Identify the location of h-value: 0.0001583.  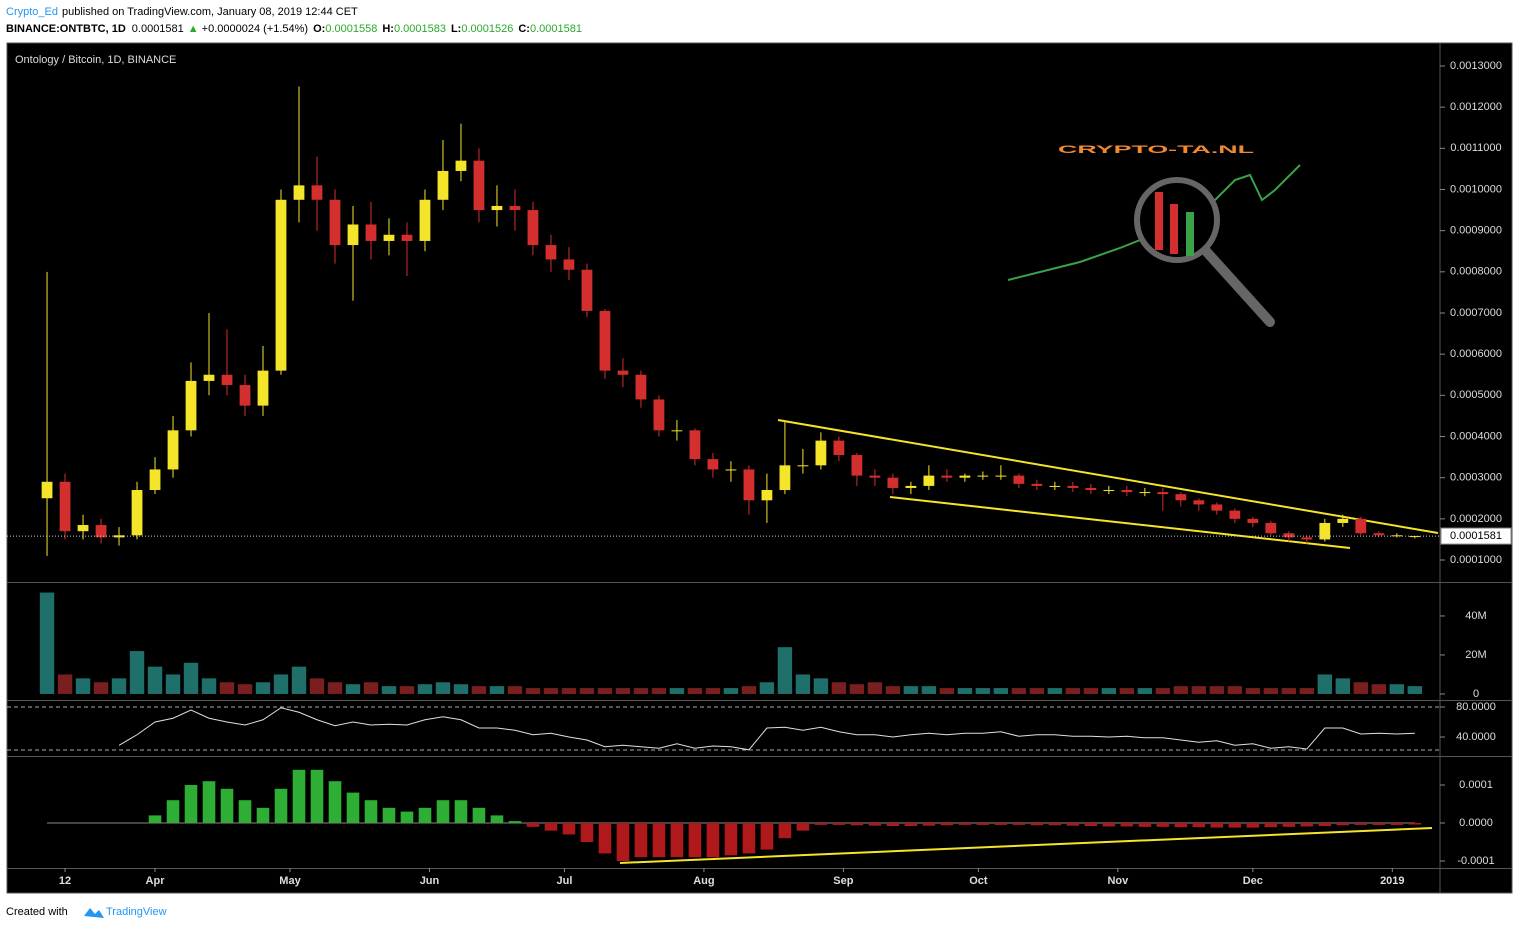
(420, 29).